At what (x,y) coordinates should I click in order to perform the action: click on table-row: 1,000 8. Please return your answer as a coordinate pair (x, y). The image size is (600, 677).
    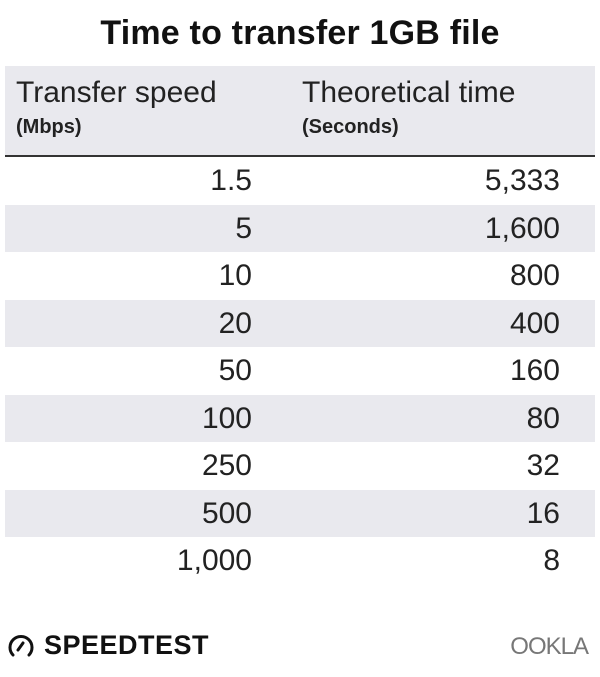
    Looking at the image, I should click on (300, 561).